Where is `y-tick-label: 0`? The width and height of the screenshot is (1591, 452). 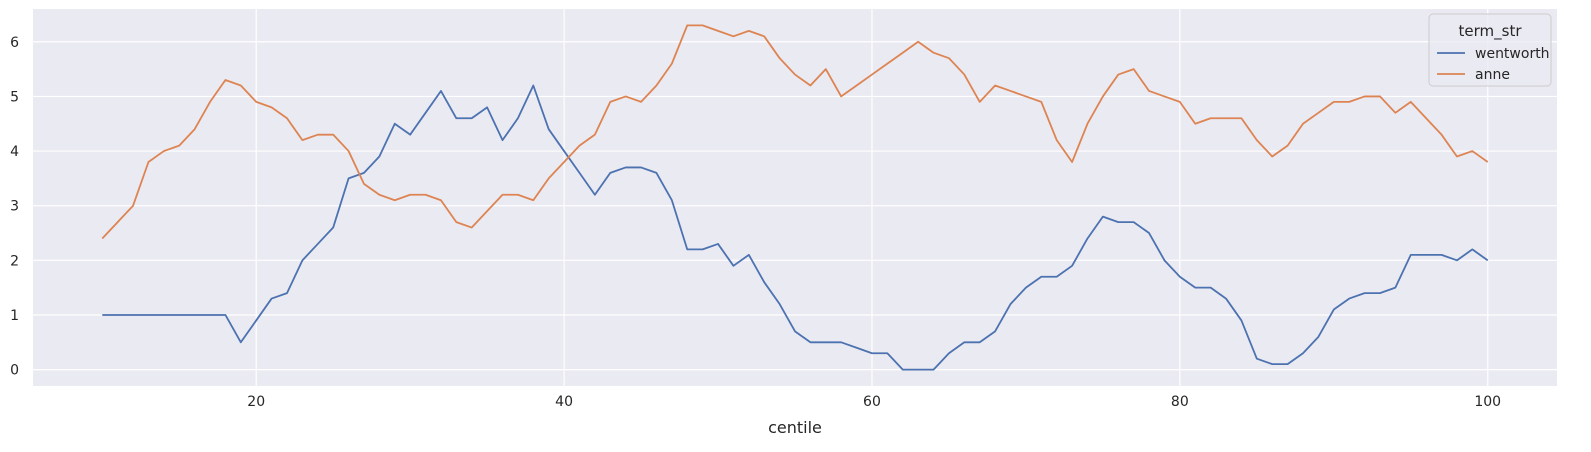
y-tick-label: 0 is located at coordinates (14, 371).